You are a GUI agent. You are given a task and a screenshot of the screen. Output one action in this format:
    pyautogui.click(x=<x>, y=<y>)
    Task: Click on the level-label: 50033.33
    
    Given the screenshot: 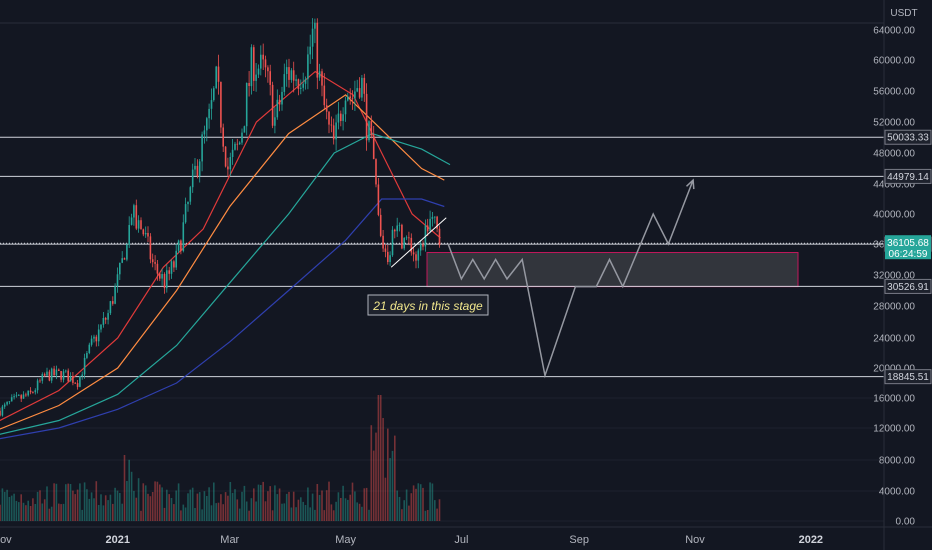 What is the action you would take?
    pyautogui.click(x=908, y=138)
    